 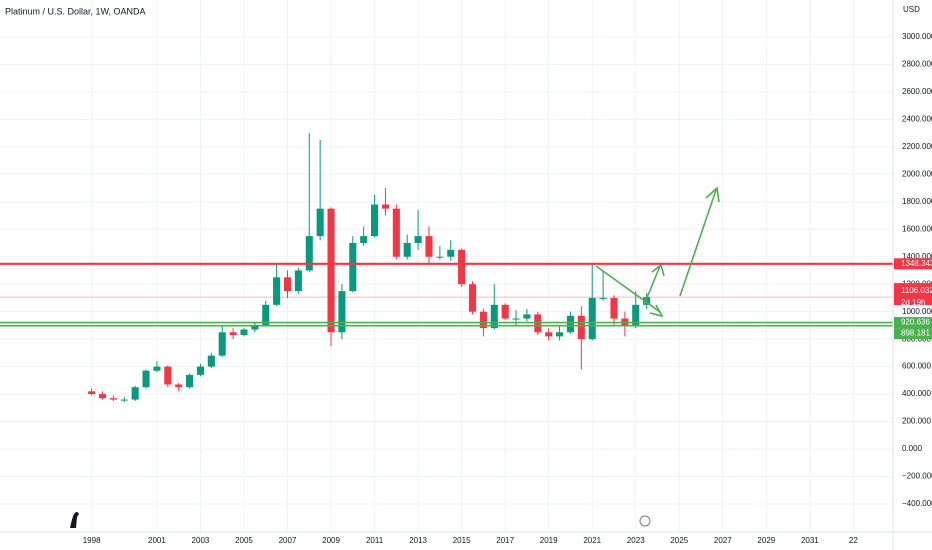 What do you see at coordinates (549, 540) in the screenshot?
I see `x-tick-label: 2019` at bounding box center [549, 540].